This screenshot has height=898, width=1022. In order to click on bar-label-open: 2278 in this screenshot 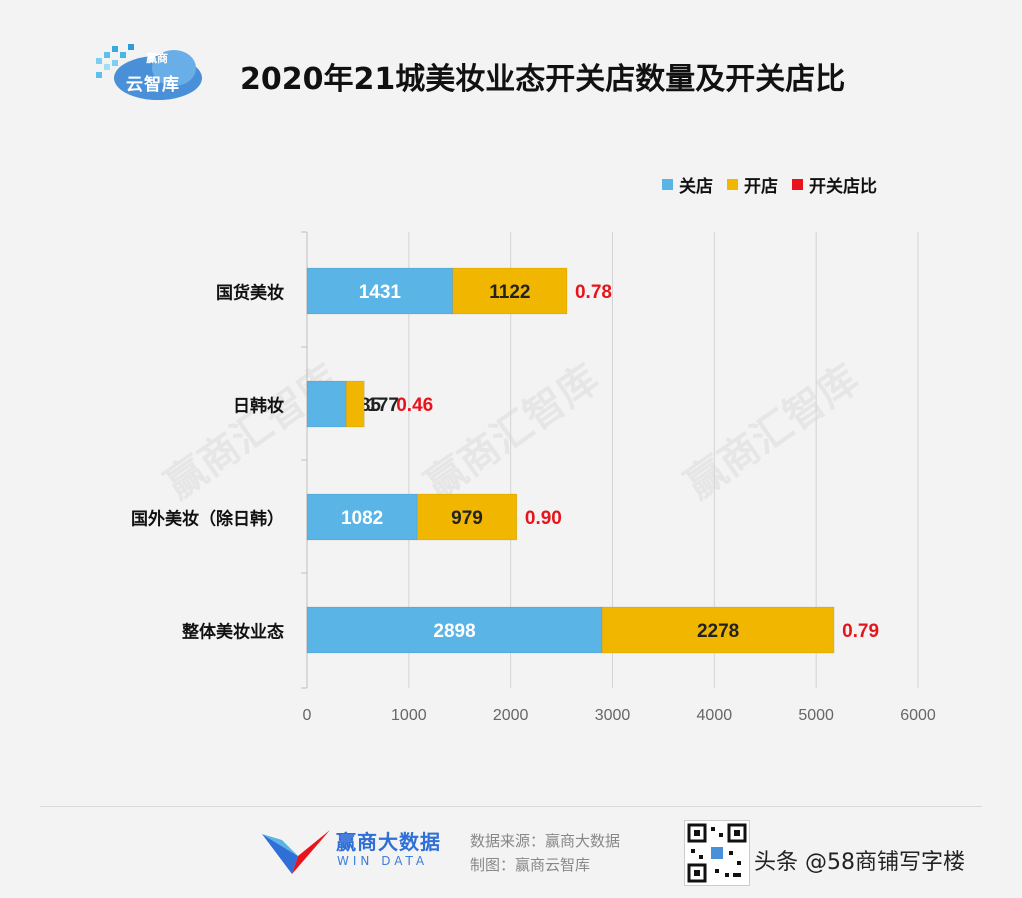, I will do `click(718, 631)`.